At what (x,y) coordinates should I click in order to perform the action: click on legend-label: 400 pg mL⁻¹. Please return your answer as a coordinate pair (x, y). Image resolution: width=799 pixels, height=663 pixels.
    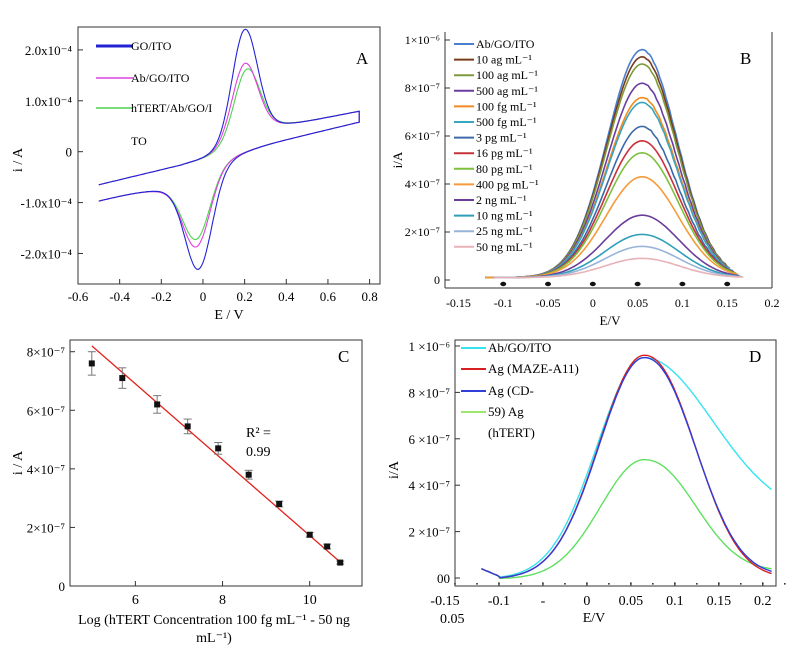
    Looking at the image, I should click on (507, 184).